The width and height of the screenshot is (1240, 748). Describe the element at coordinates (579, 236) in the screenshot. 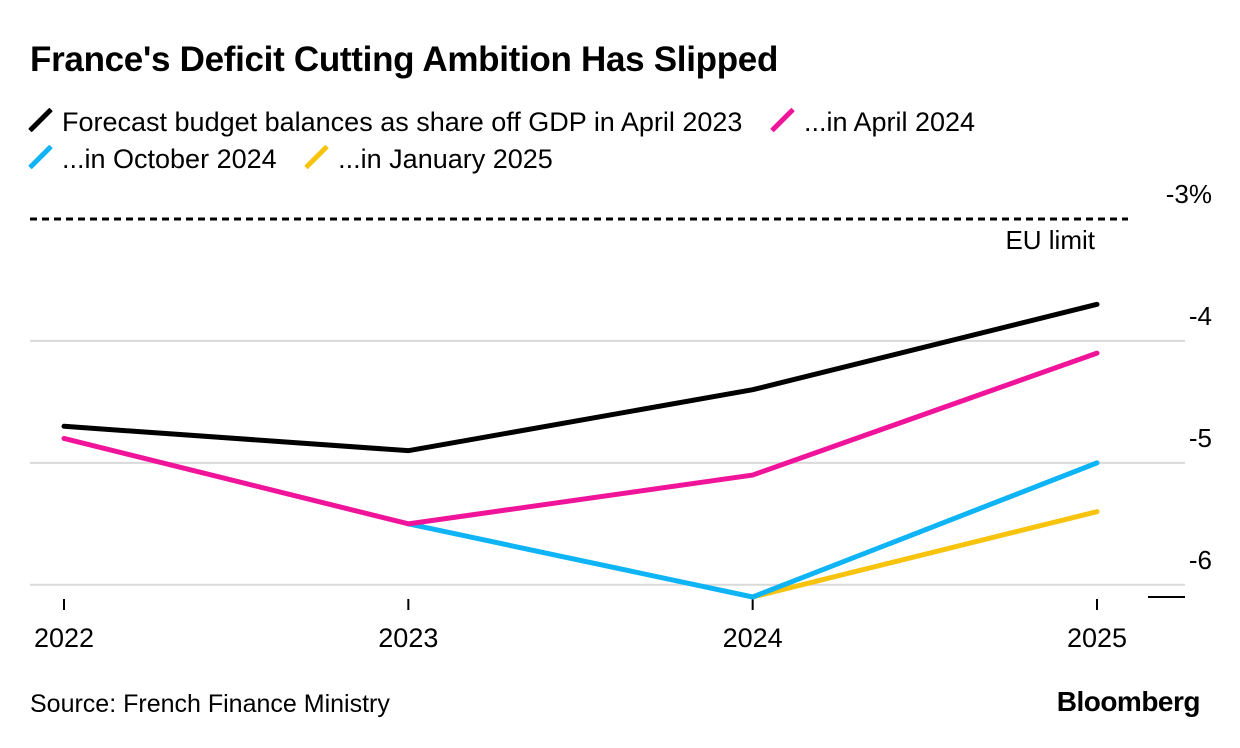

I see `reference-line-group: EU limit` at that location.